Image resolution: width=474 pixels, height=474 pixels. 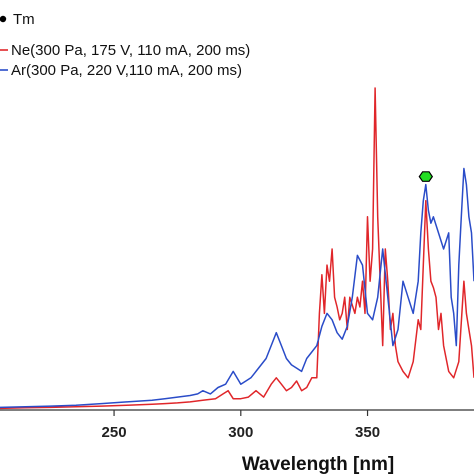 I want to click on x-axis-ticks: 250 300 350, so click(x=241, y=425).